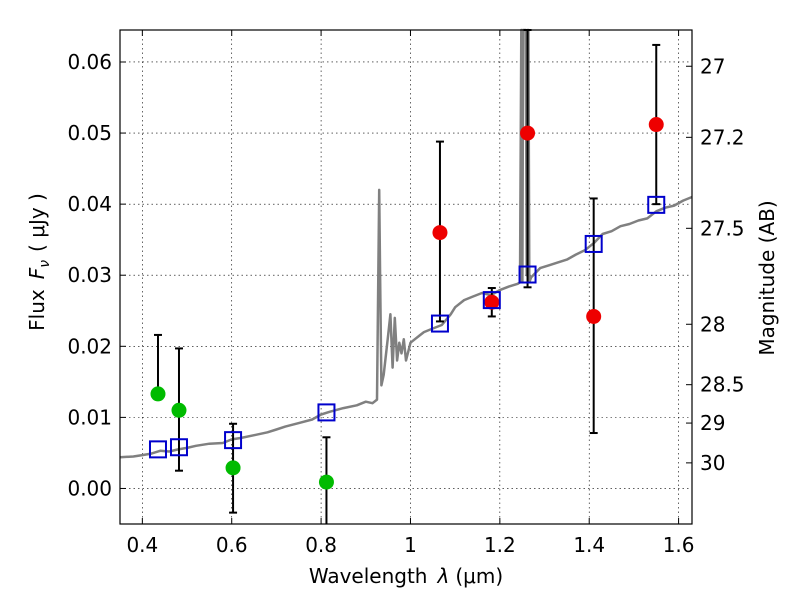 The height and width of the screenshot is (600, 800). What do you see at coordinates (321, 545) in the screenshot?
I see `x-tick-label: 0.8` at bounding box center [321, 545].